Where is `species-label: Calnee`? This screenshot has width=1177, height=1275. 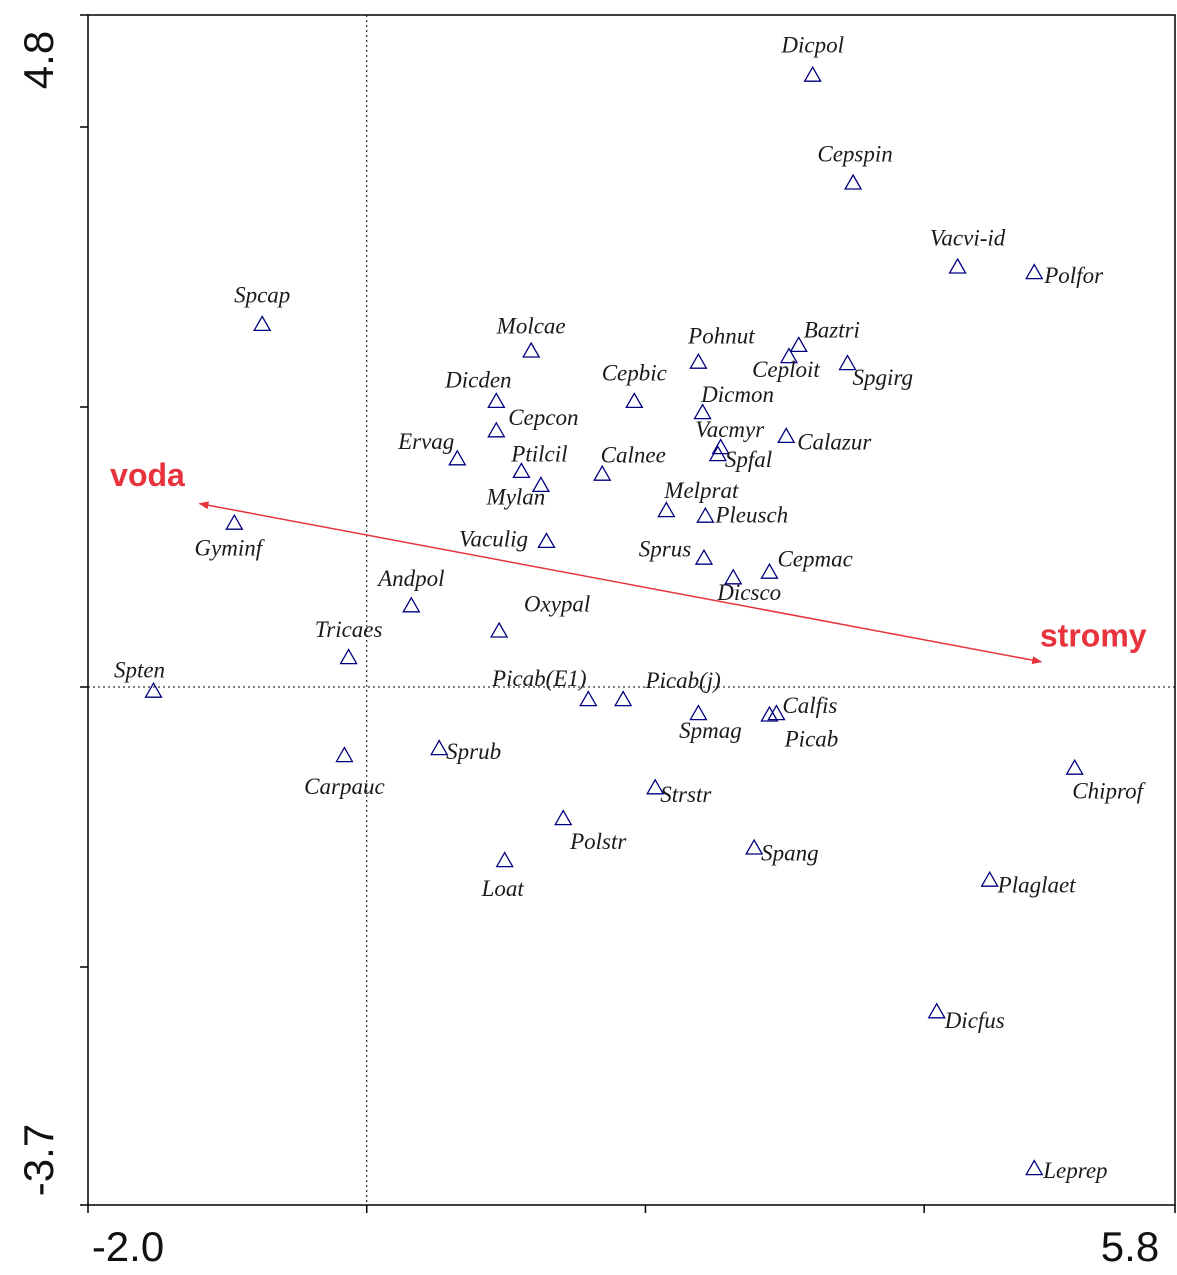
species-label: Calnee is located at coordinates (633, 454).